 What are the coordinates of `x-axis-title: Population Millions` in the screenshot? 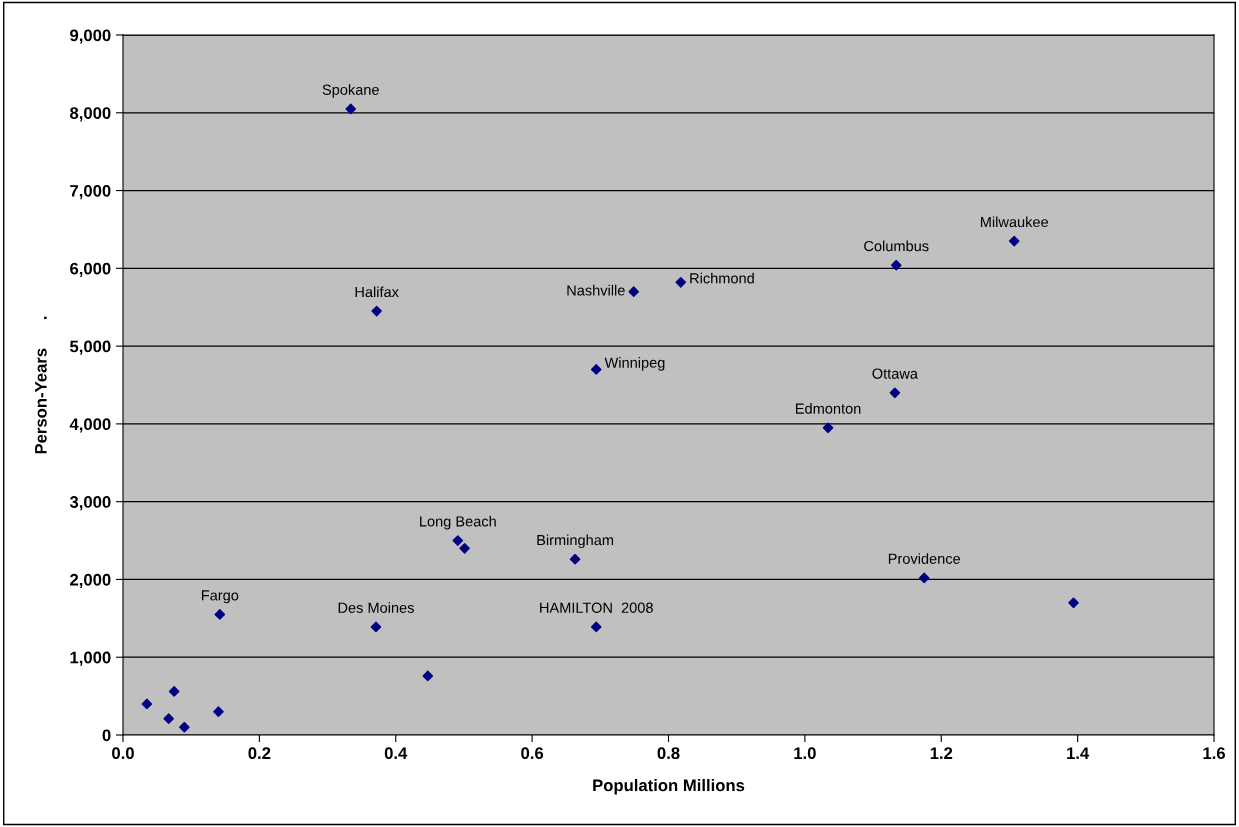 It's located at (669, 787).